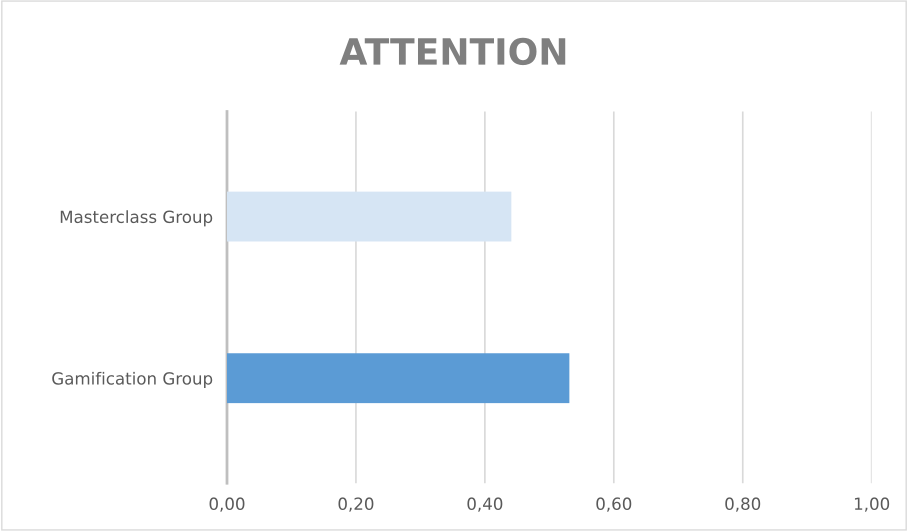 Image resolution: width=908 pixels, height=531 pixels. Describe the element at coordinates (356, 504) in the screenshot. I see `x-tick-label: 0,20` at that location.